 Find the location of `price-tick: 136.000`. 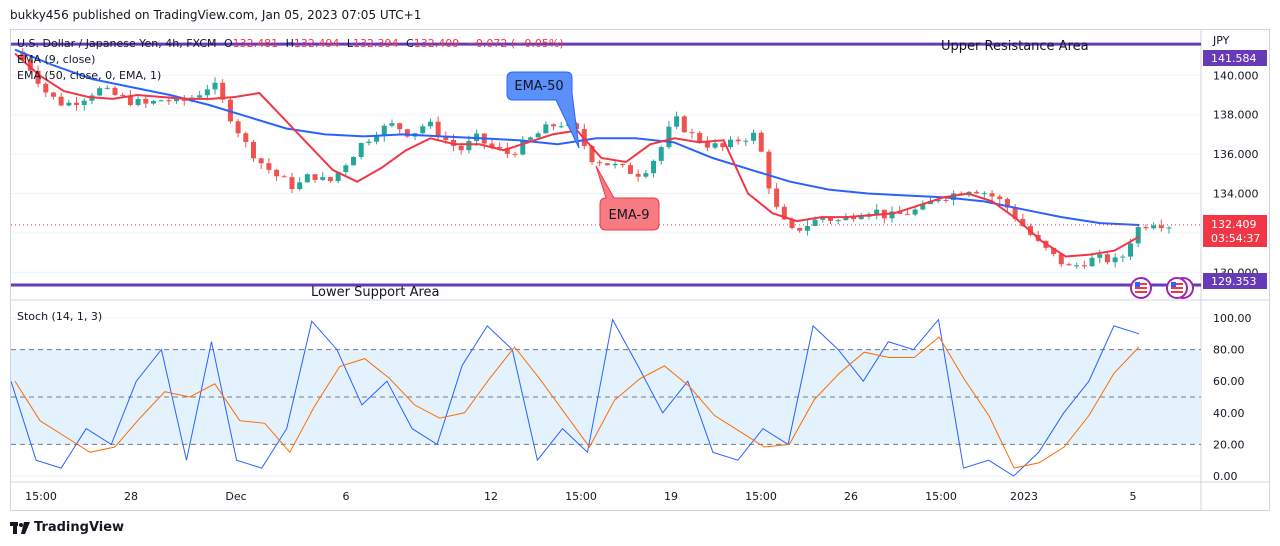

price-tick: 136.000 is located at coordinates (1236, 154).